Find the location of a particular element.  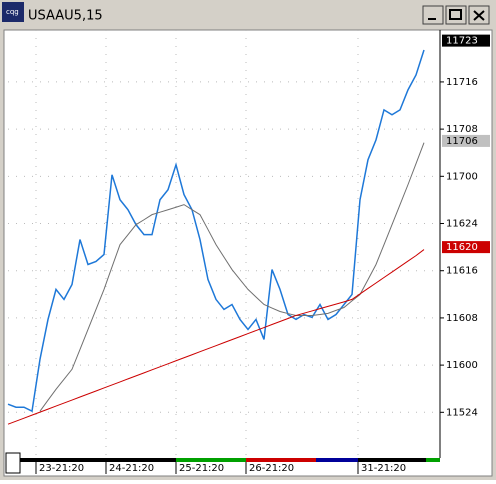

y-tick-label: 11700 is located at coordinates (462, 176).